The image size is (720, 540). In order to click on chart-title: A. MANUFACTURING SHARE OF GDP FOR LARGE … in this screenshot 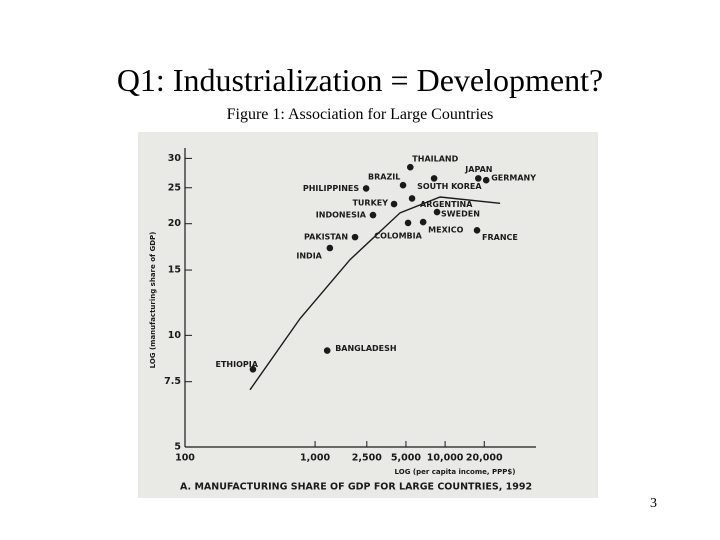, I will do `click(356, 487)`.